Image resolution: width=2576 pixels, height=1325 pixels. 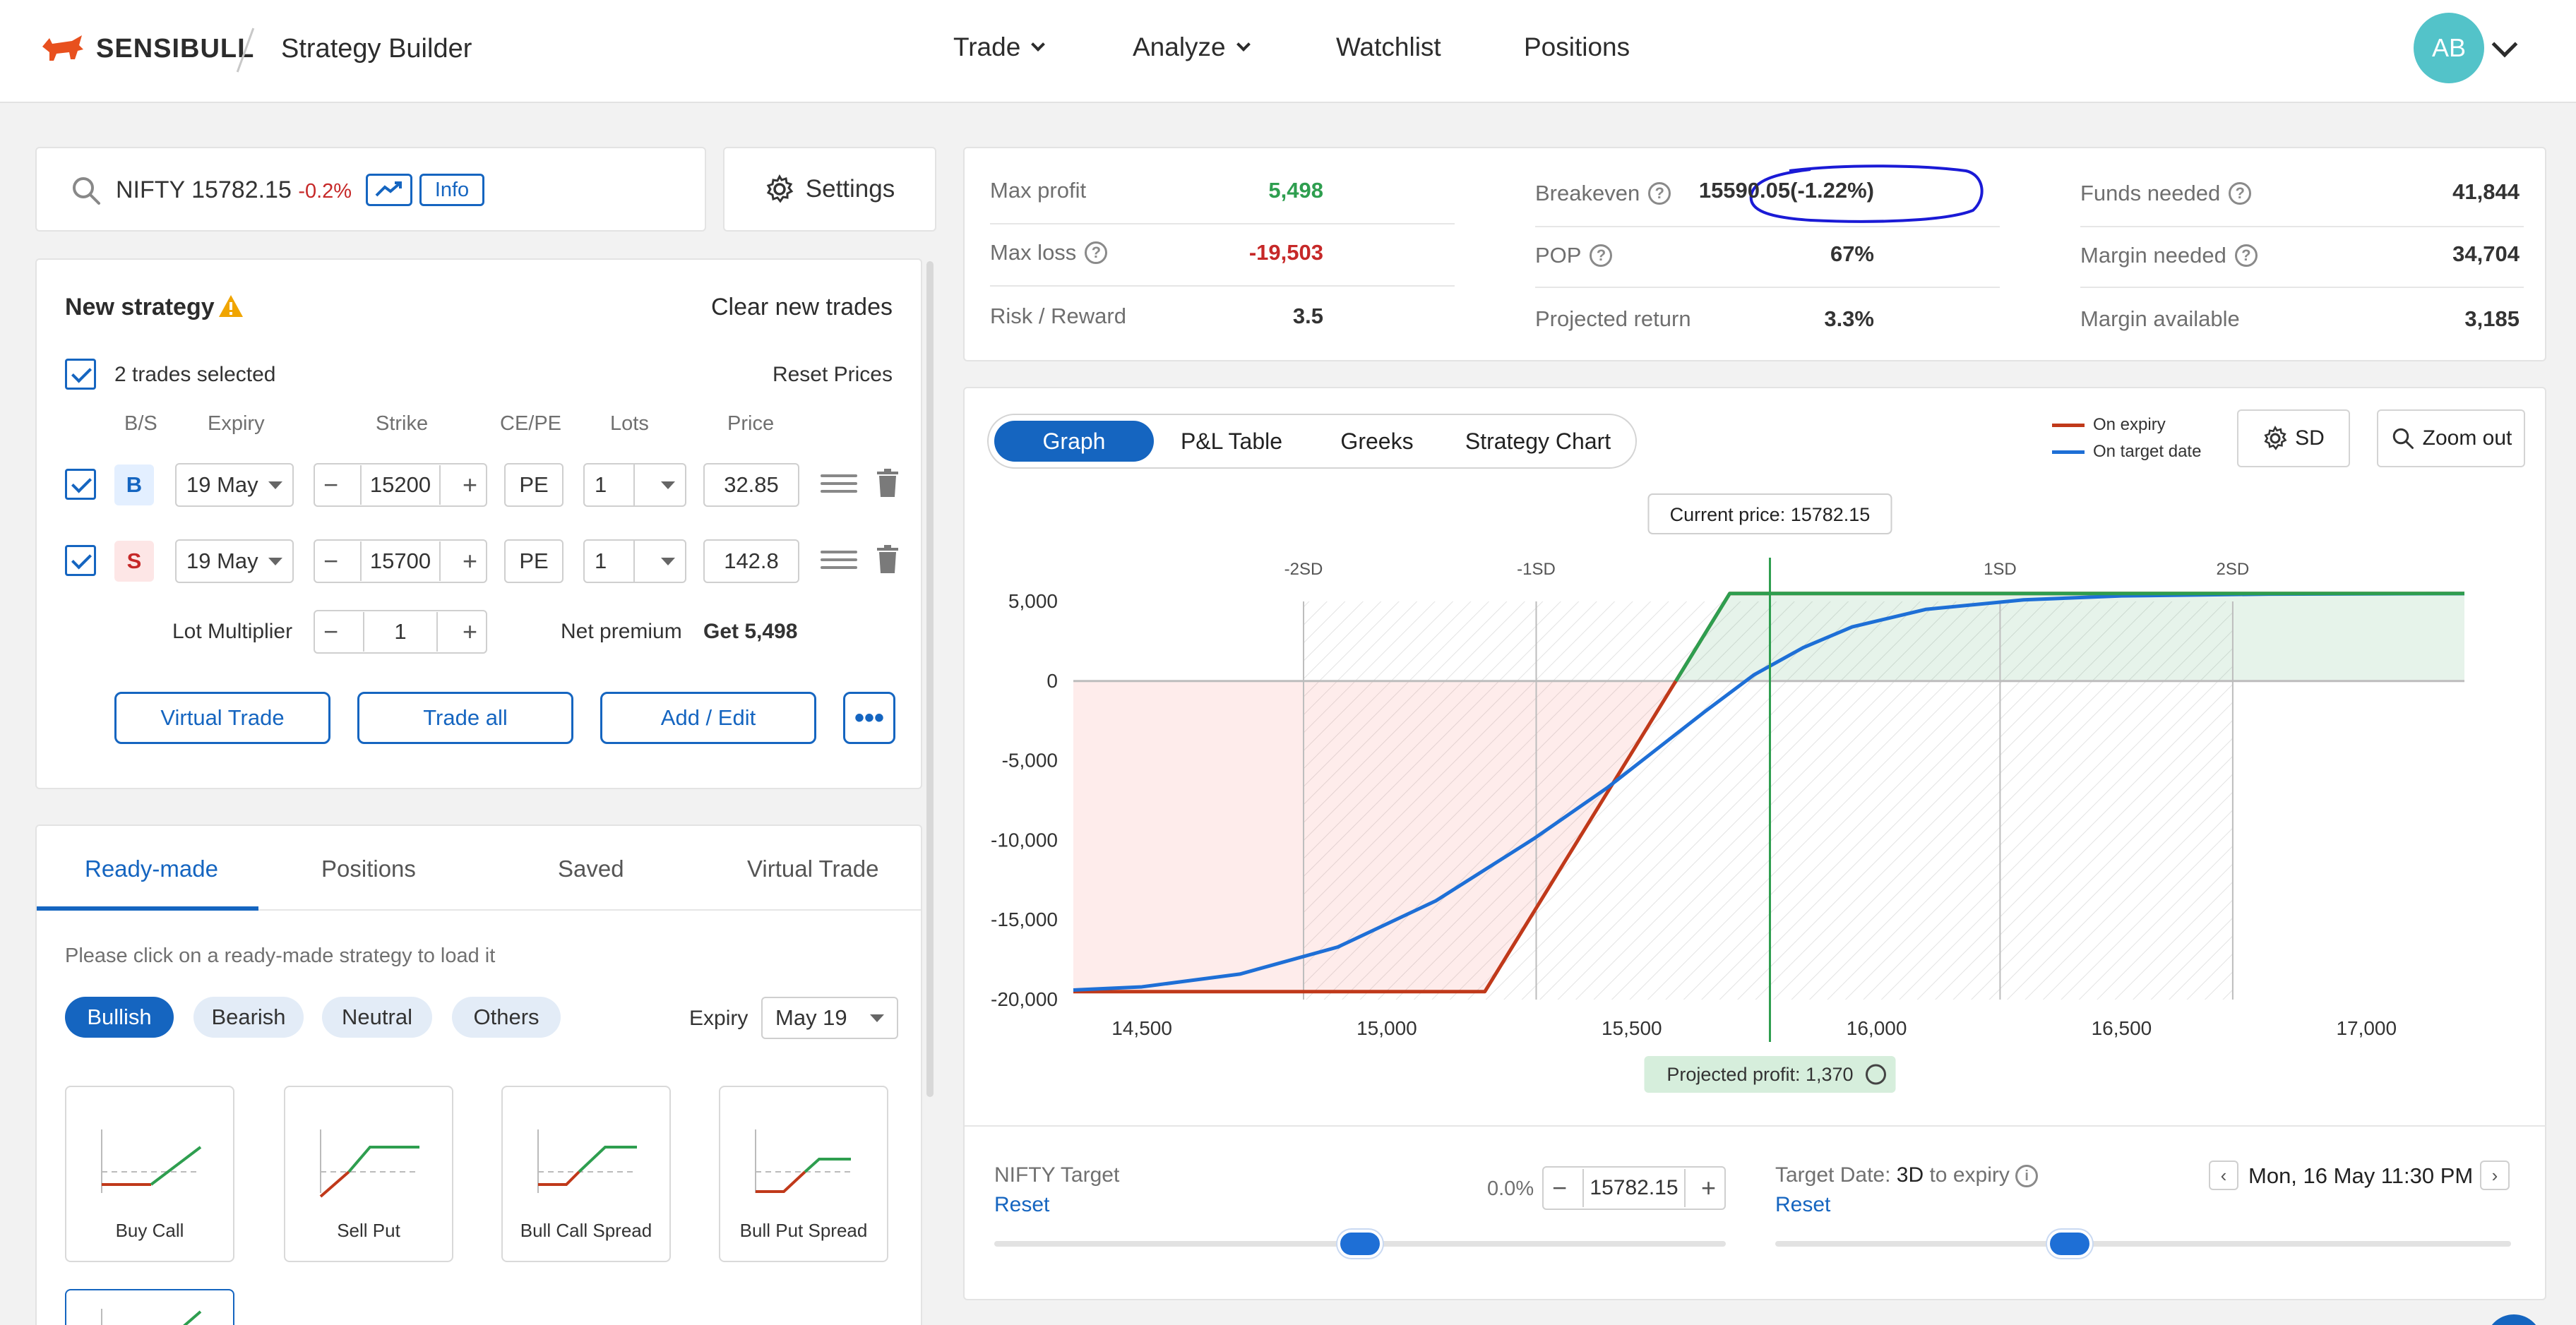 What do you see at coordinates (63, 49) in the screenshot?
I see `bull-logo-icon` at bounding box center [63, 49].